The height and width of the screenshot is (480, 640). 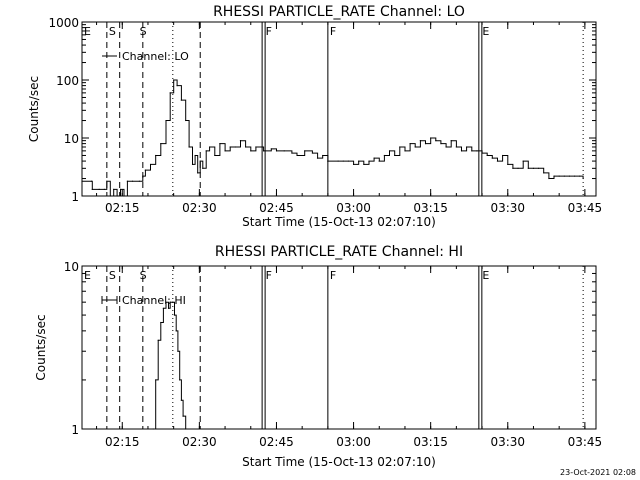 I want to click on y-tick-label: 100, so click(x=67, y=81).